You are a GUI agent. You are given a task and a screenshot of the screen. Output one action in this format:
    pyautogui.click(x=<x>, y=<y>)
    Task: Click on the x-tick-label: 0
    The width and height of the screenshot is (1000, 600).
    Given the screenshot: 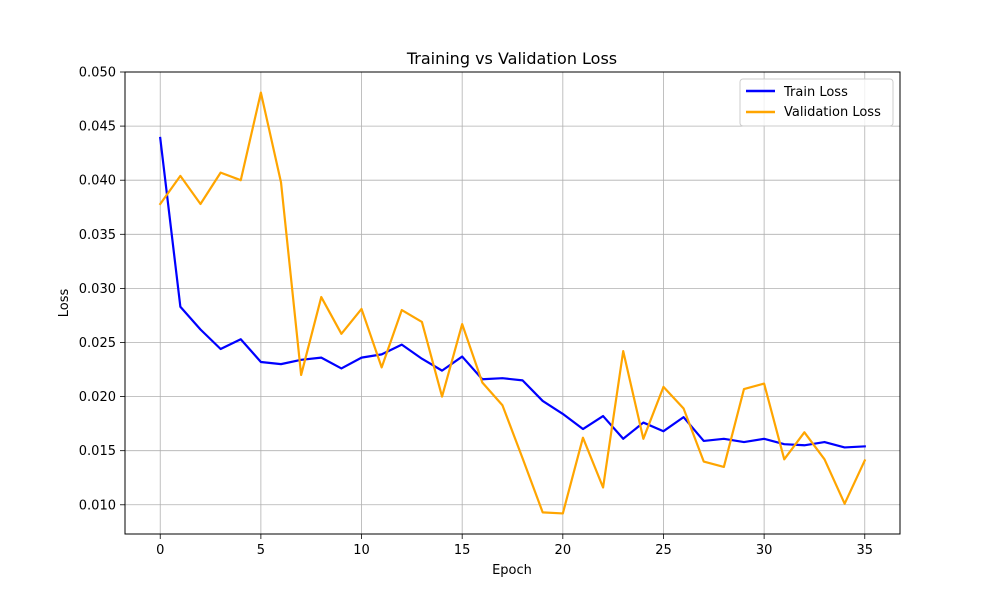 What is the action you would take?
    pyautogui.click(x=160, y=550)
    